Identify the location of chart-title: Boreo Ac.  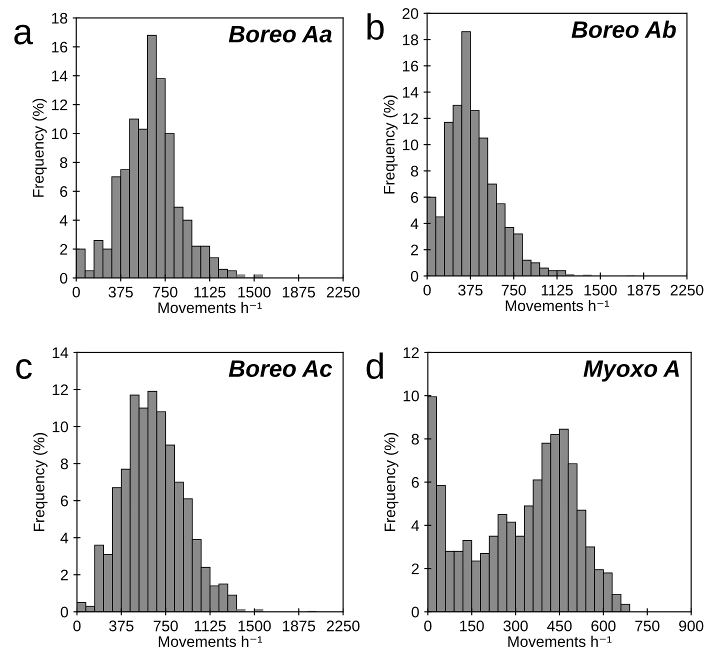
(280, 368).